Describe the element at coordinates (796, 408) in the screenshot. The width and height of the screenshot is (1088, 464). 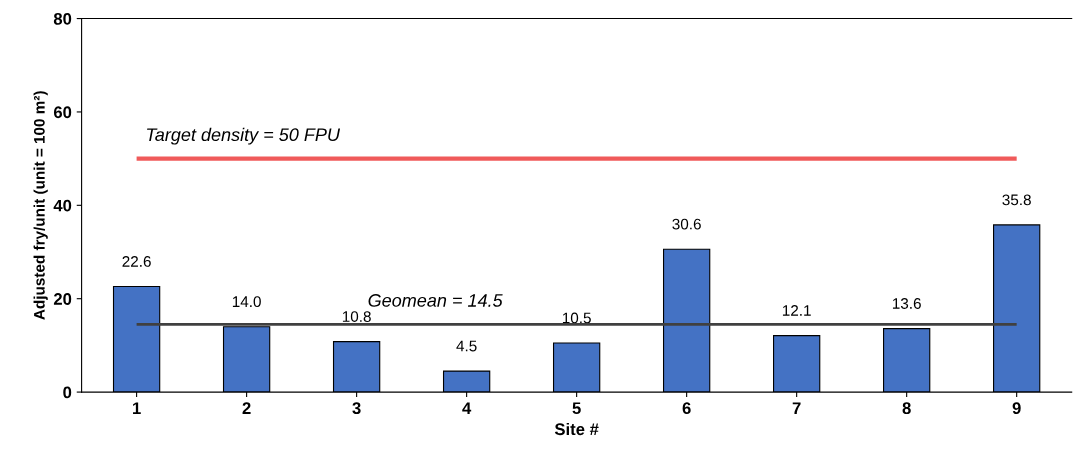
I see `x-tick-label: 7` at that location.